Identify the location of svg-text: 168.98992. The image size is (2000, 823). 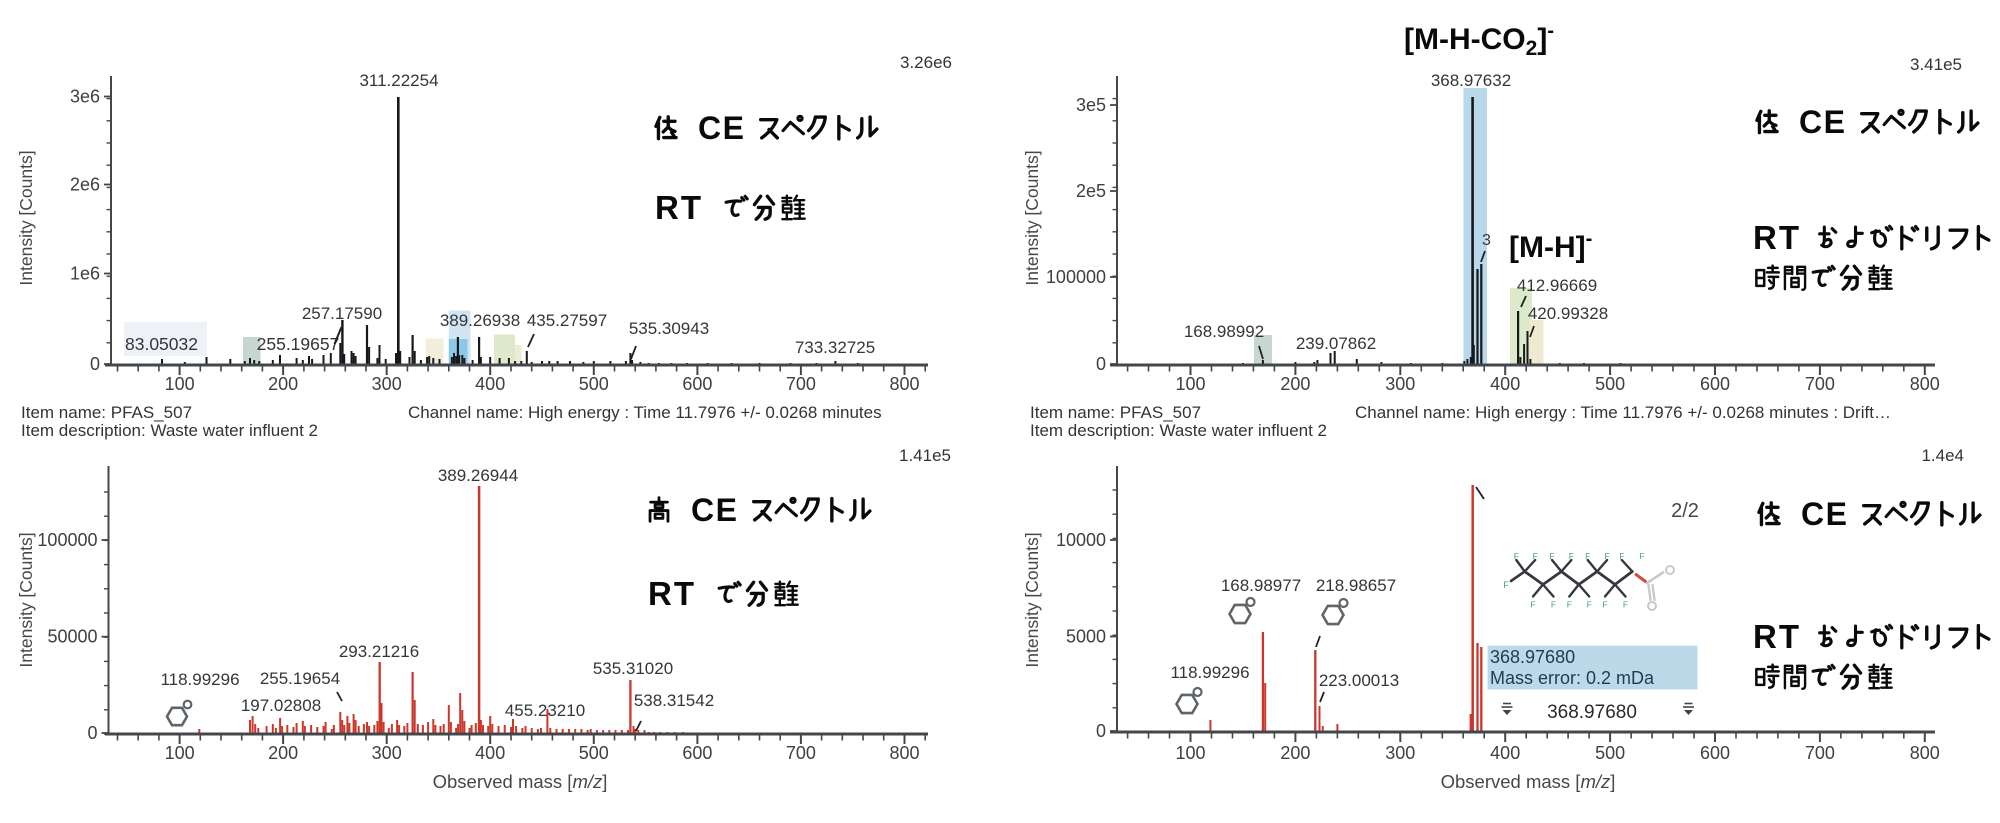
(1224, 331).